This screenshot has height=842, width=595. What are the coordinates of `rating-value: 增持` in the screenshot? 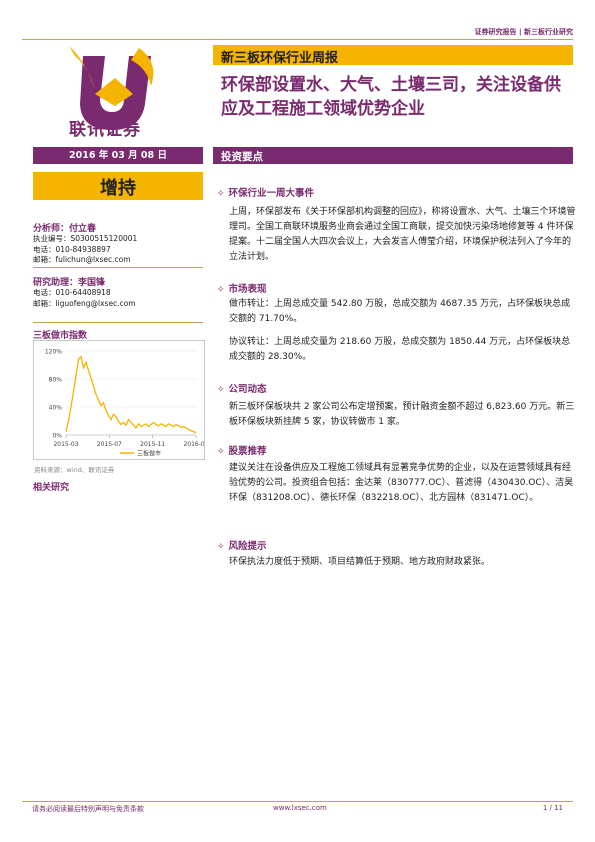 It's located at (118, 188).